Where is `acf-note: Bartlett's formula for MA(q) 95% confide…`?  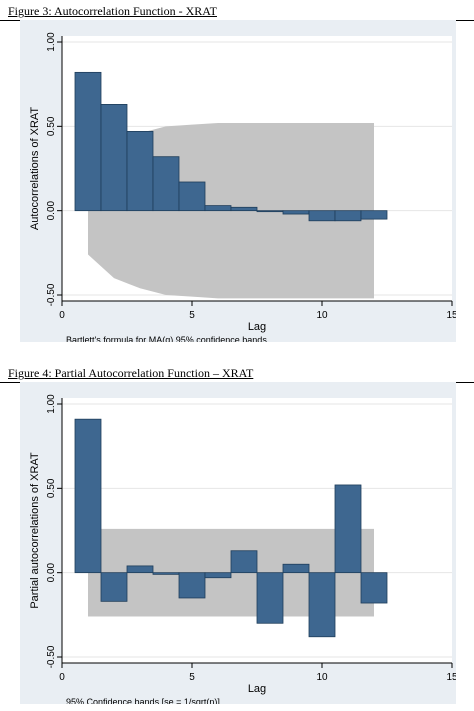
acf-note: Bartlett's formula for MA(q) 95% confide… is located at coordinates (166, 338).